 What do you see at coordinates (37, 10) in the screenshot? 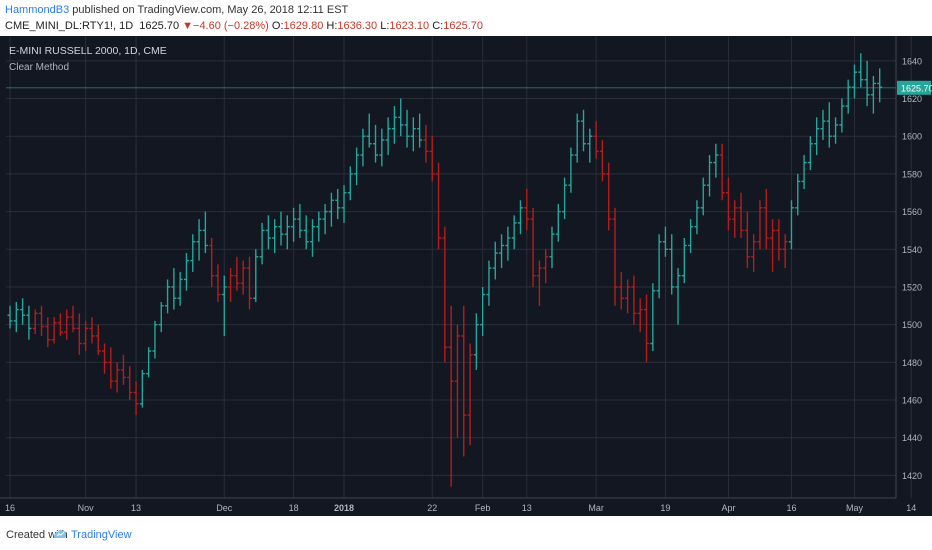
I see `author-link: HammondB3` at bounding box center [37, 10].